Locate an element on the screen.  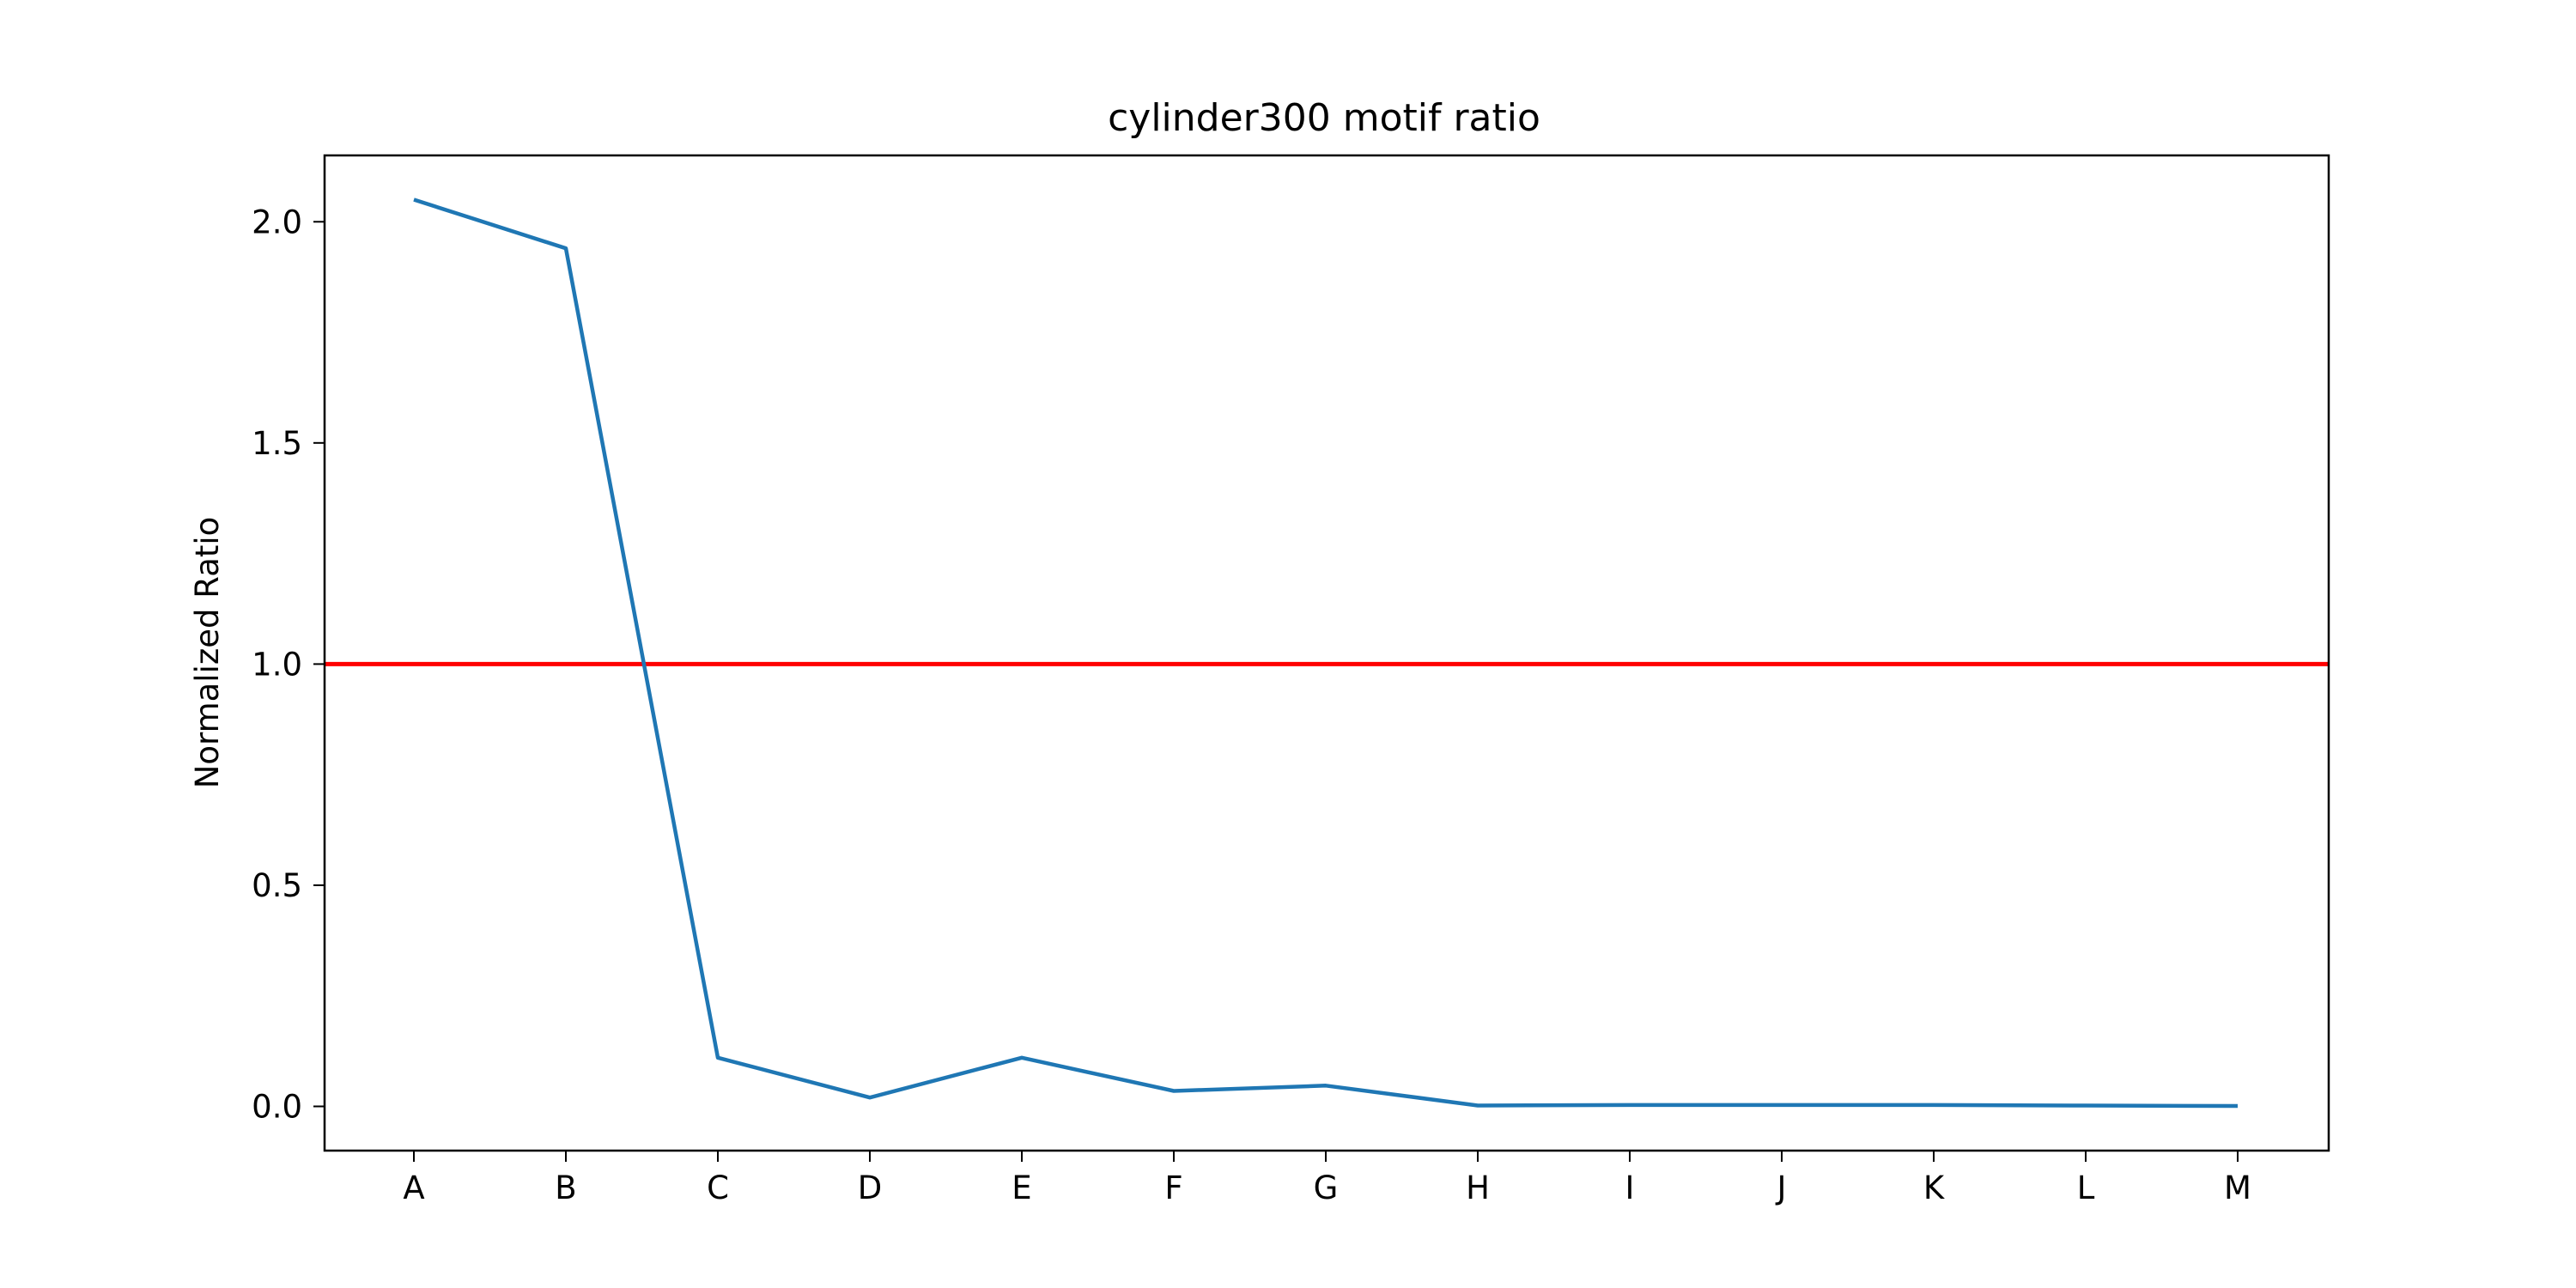
x-tick-label: J is located at coordinates (1782, 1188).